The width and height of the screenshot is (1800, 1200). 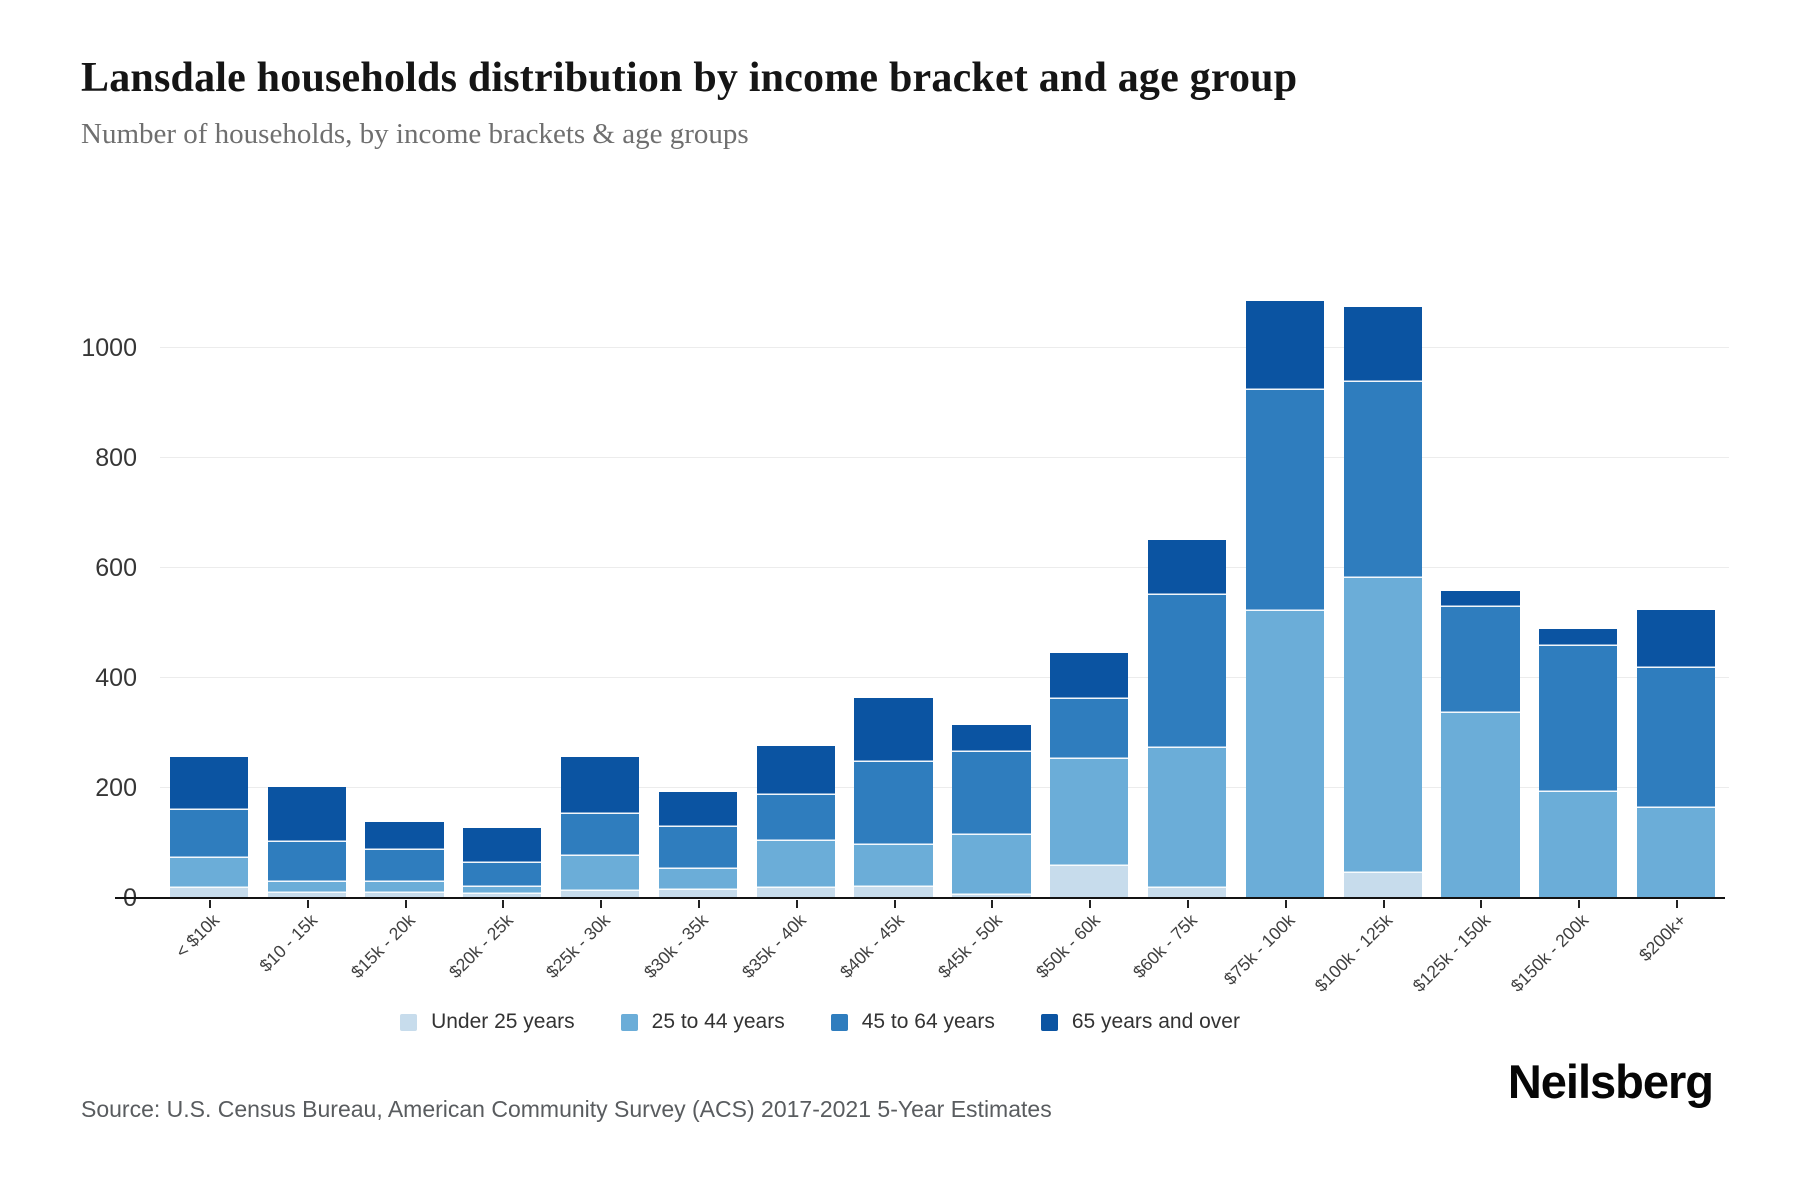 I want to click on bar-$40k - 45k, so click(x=893, y=797).